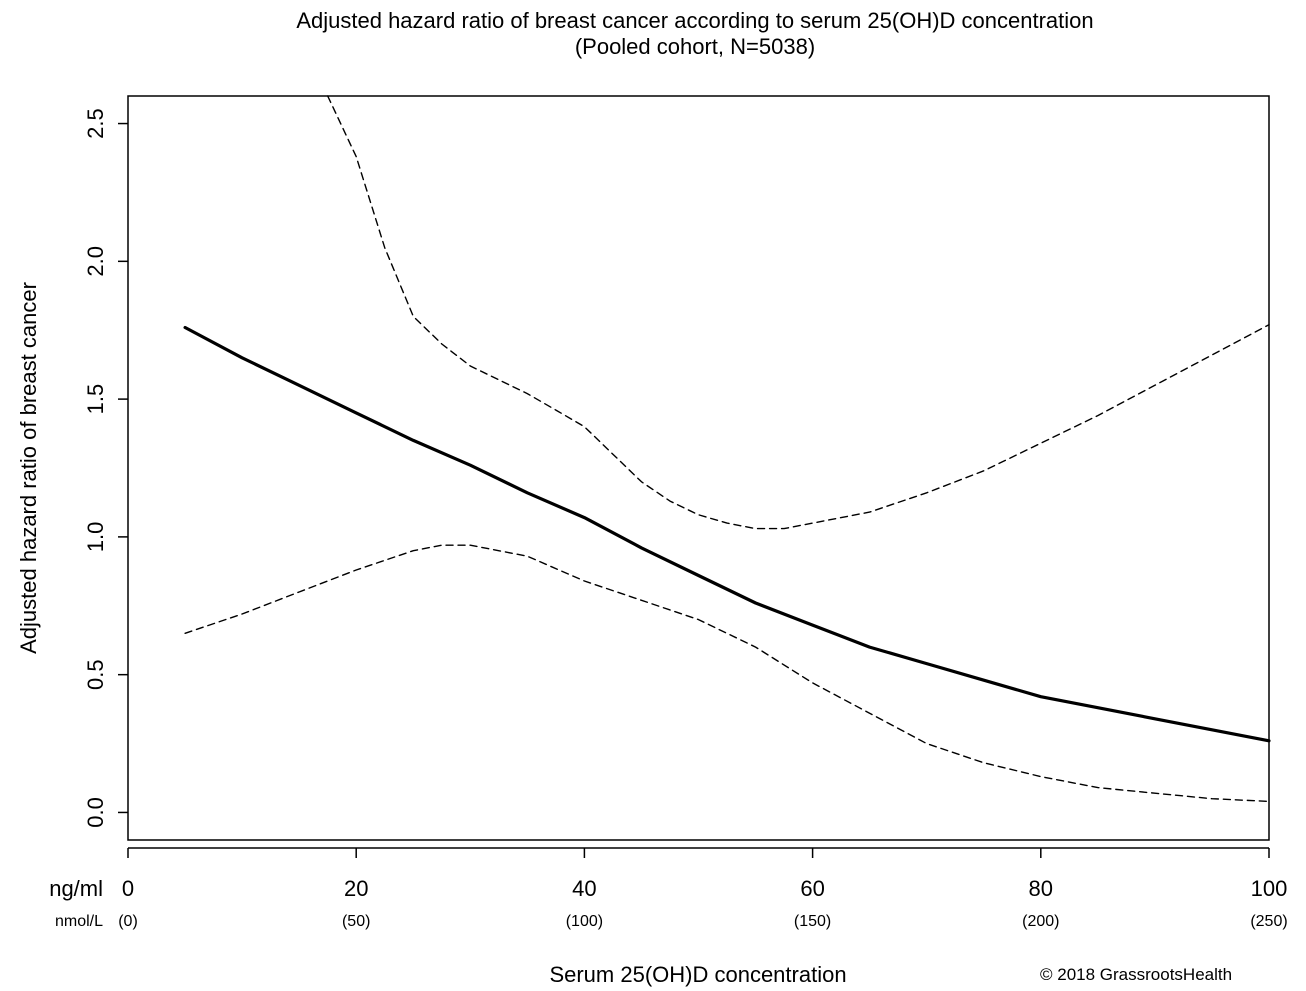 The height and width of the screenshot is (991, 1306). Describe the element at coordinates (1269, 888) in the screenshot. I see `x-tick-label: 100` at that location.